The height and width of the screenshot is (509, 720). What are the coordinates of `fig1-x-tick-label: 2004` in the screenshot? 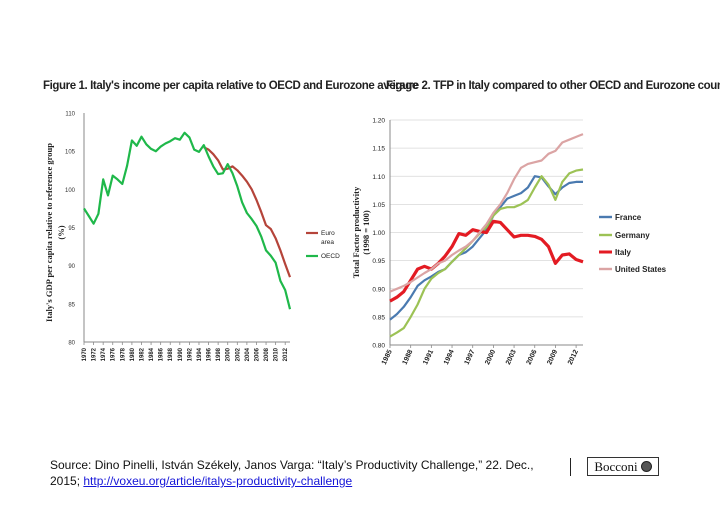 It's located at (248, 354).